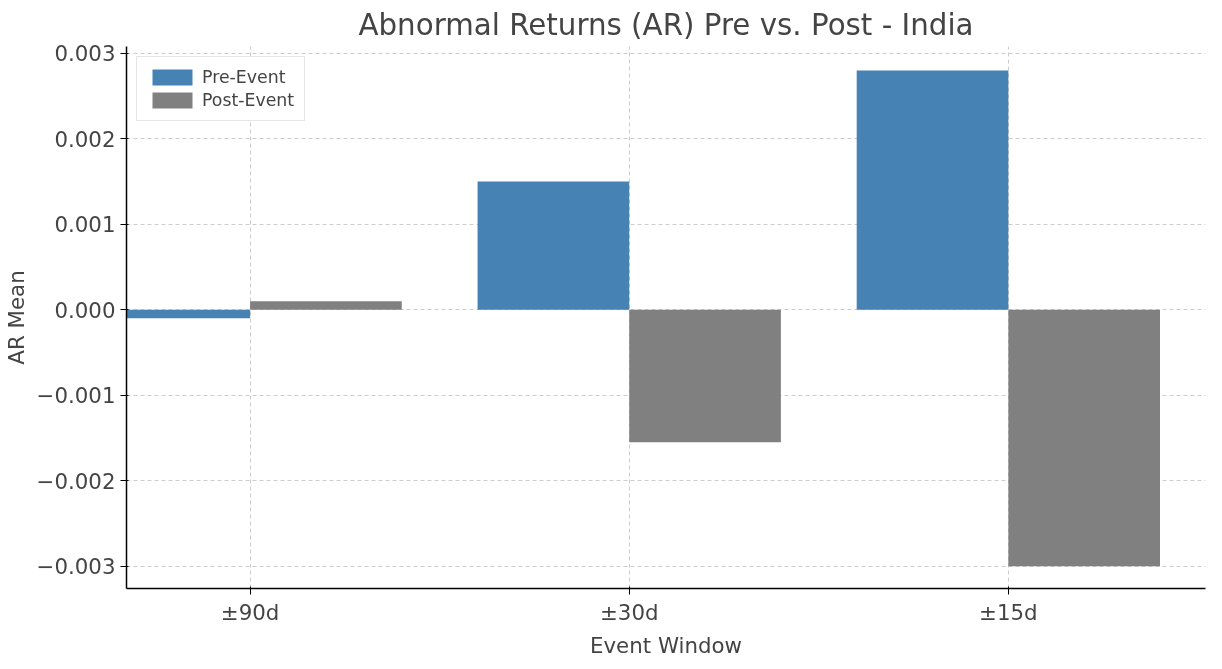 This screenshot has height=669, width=1222. What do you see at coordinates (1008, 612) in the screenshot?
I see `x-tick-label: ±15d` at bounding box center [1008, 612].